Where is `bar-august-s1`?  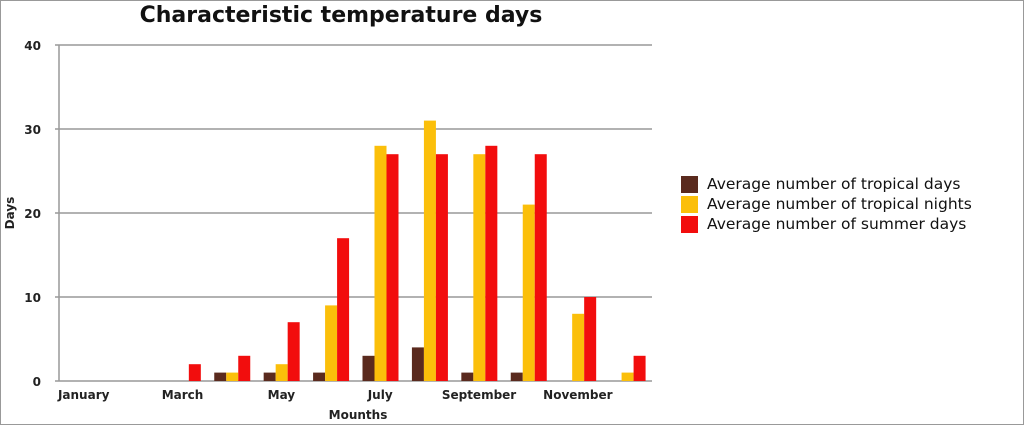
bar-august-s1 is located at coordinates (417, 364).